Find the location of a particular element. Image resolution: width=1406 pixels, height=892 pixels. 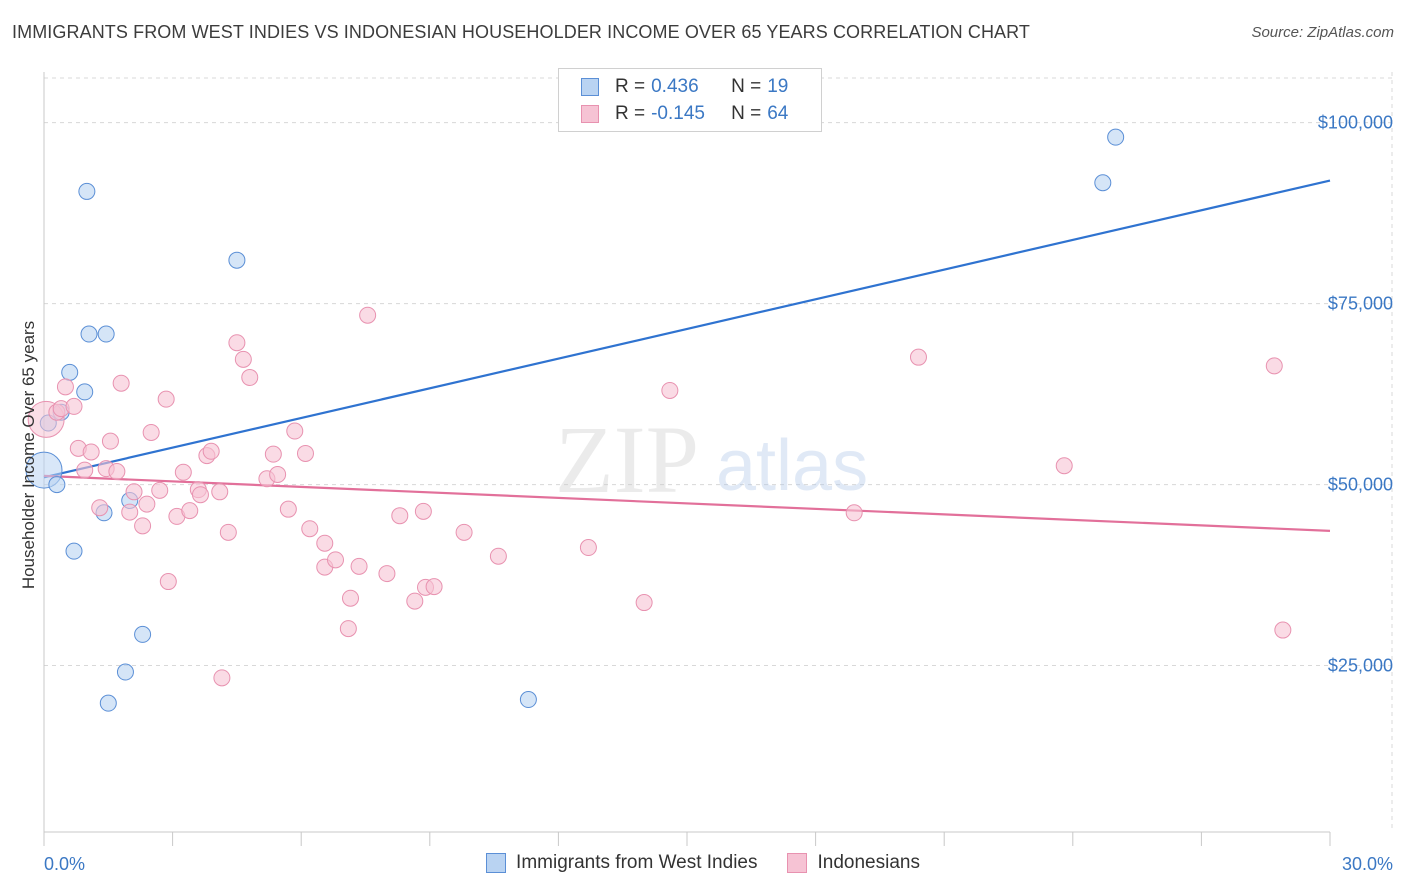

x-tick-label: 30.0% is located at coordinates (1367, 864).